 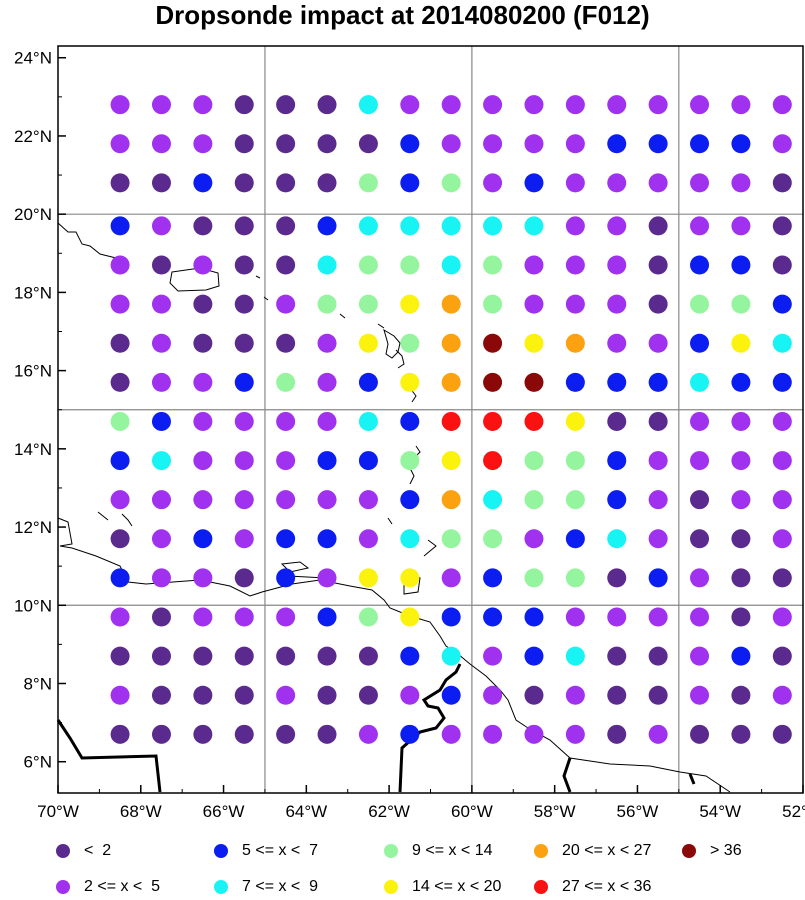 What do you see at coordinates (280, 886) in the screenshot?
I see `legend-label: 7 <= x < 9` at bounding box center [280, 886].